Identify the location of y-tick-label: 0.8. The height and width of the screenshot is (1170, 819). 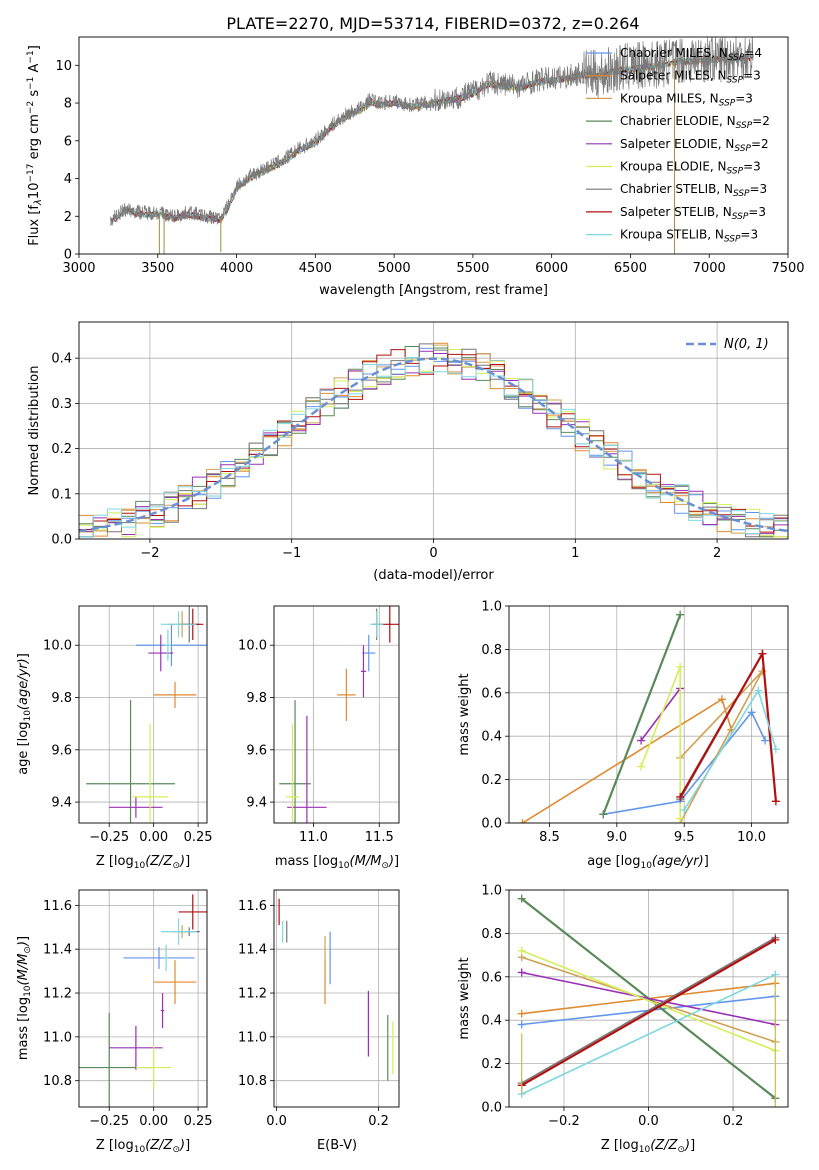
(491, 650).